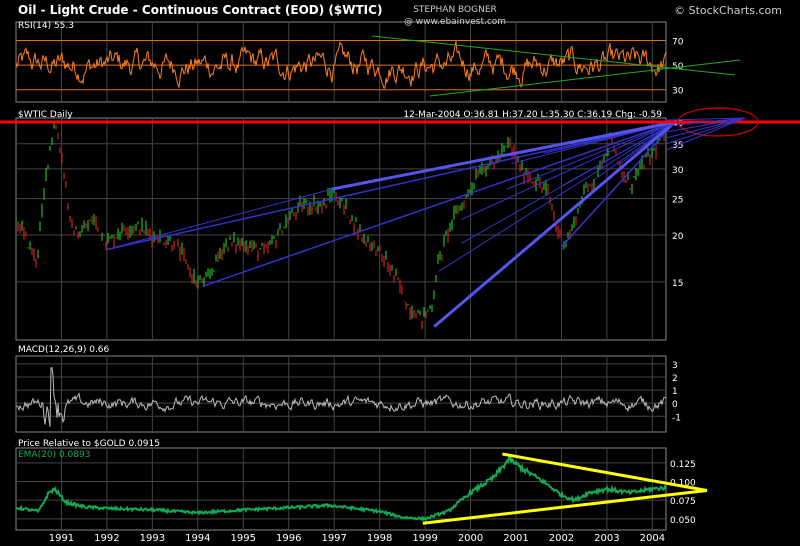  I want to click on rsi-line, so click(341, 65).